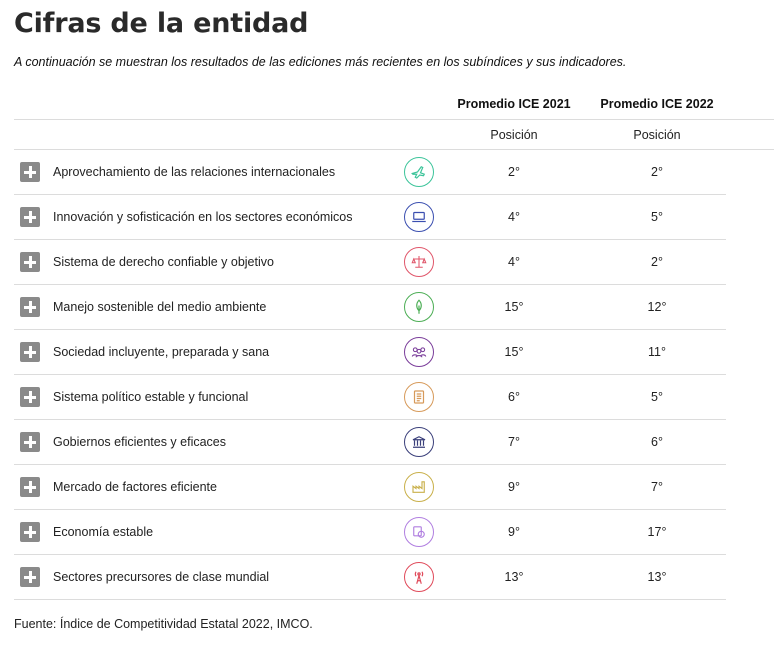 This screenshot has height=648, width=774. Describe the element at coordinates (419, 217) in the screenshot. I see `laptop-icon` at that location.